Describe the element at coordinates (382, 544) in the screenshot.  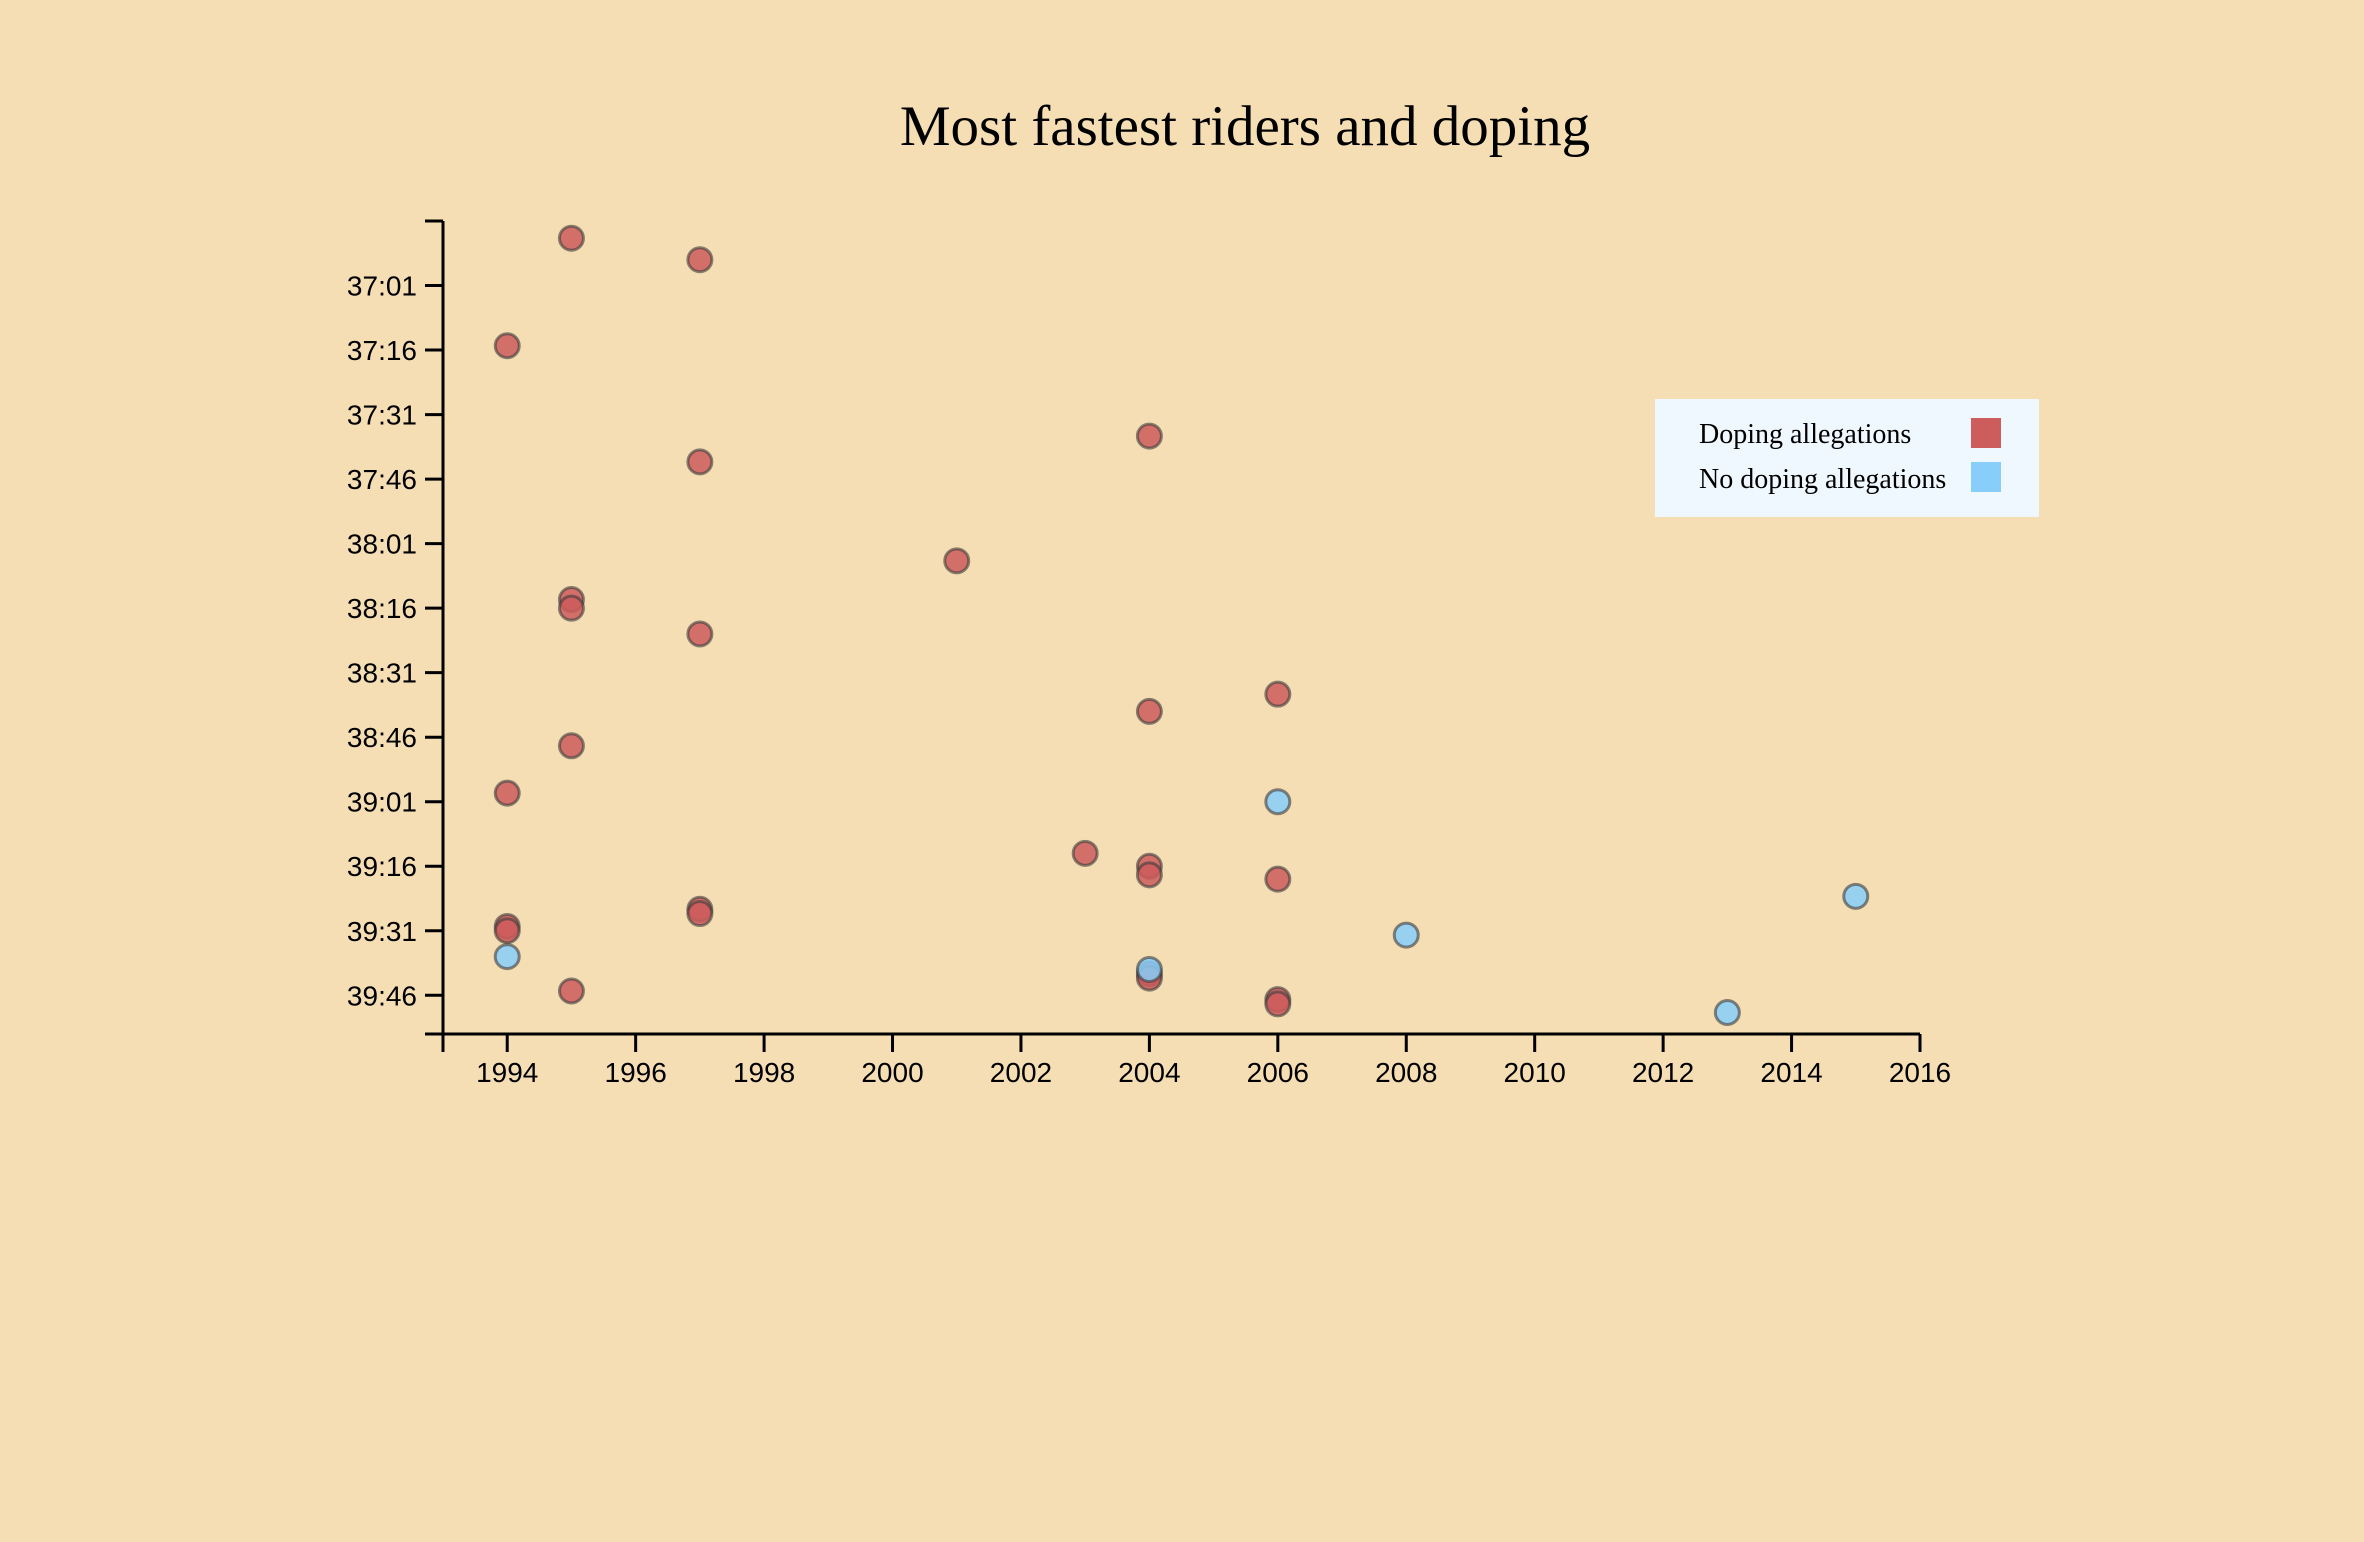
I see `y-tick-label: 38:01` at that location.